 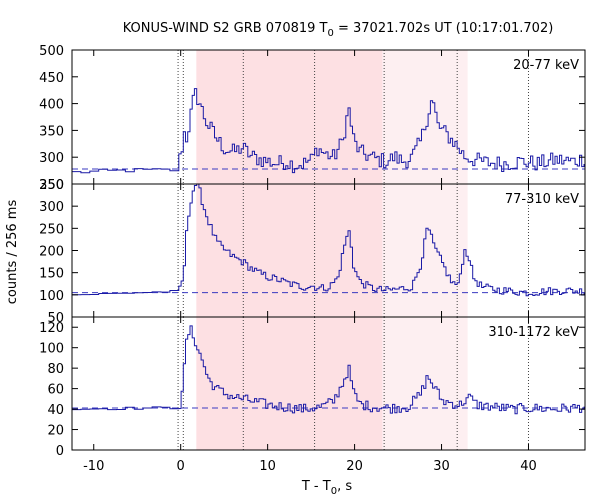 What do you see at coordinates (51, 252) in the screenshot?
I see `y-tick-label: 200` at bounding box center [51, 252].